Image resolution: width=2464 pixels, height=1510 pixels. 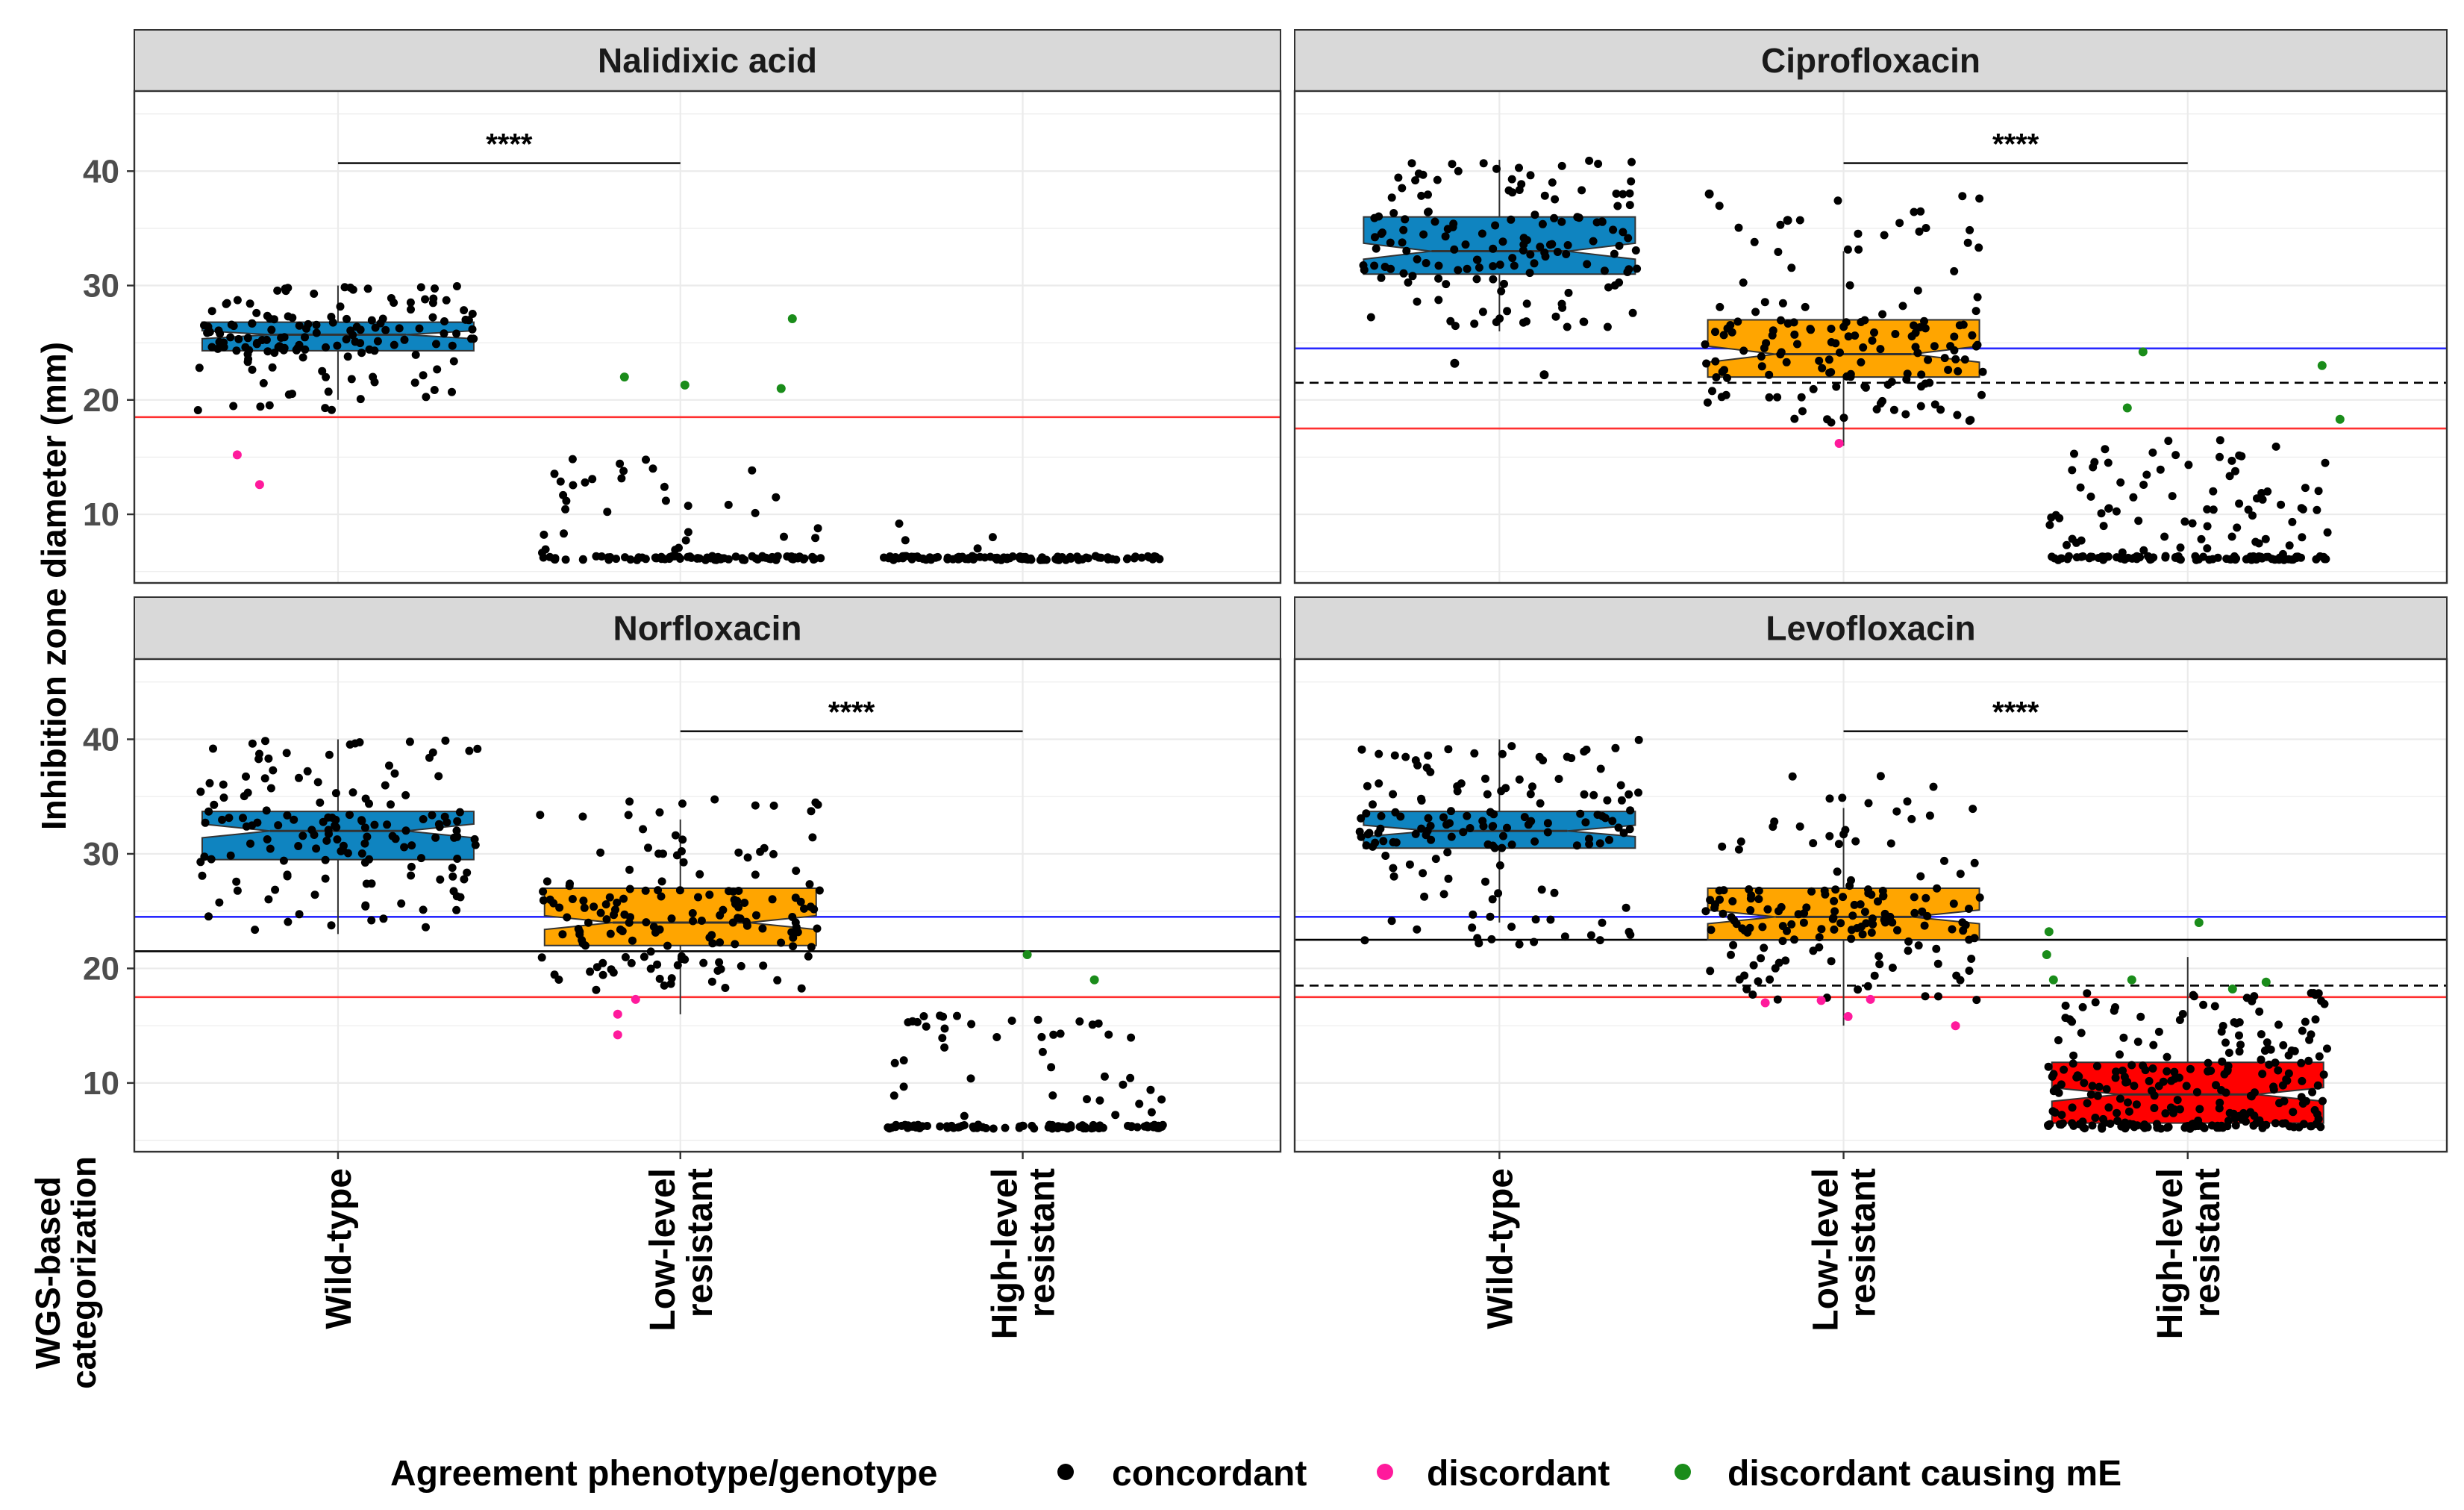 I want to click on points-wt, so click(x=1500, y=268).